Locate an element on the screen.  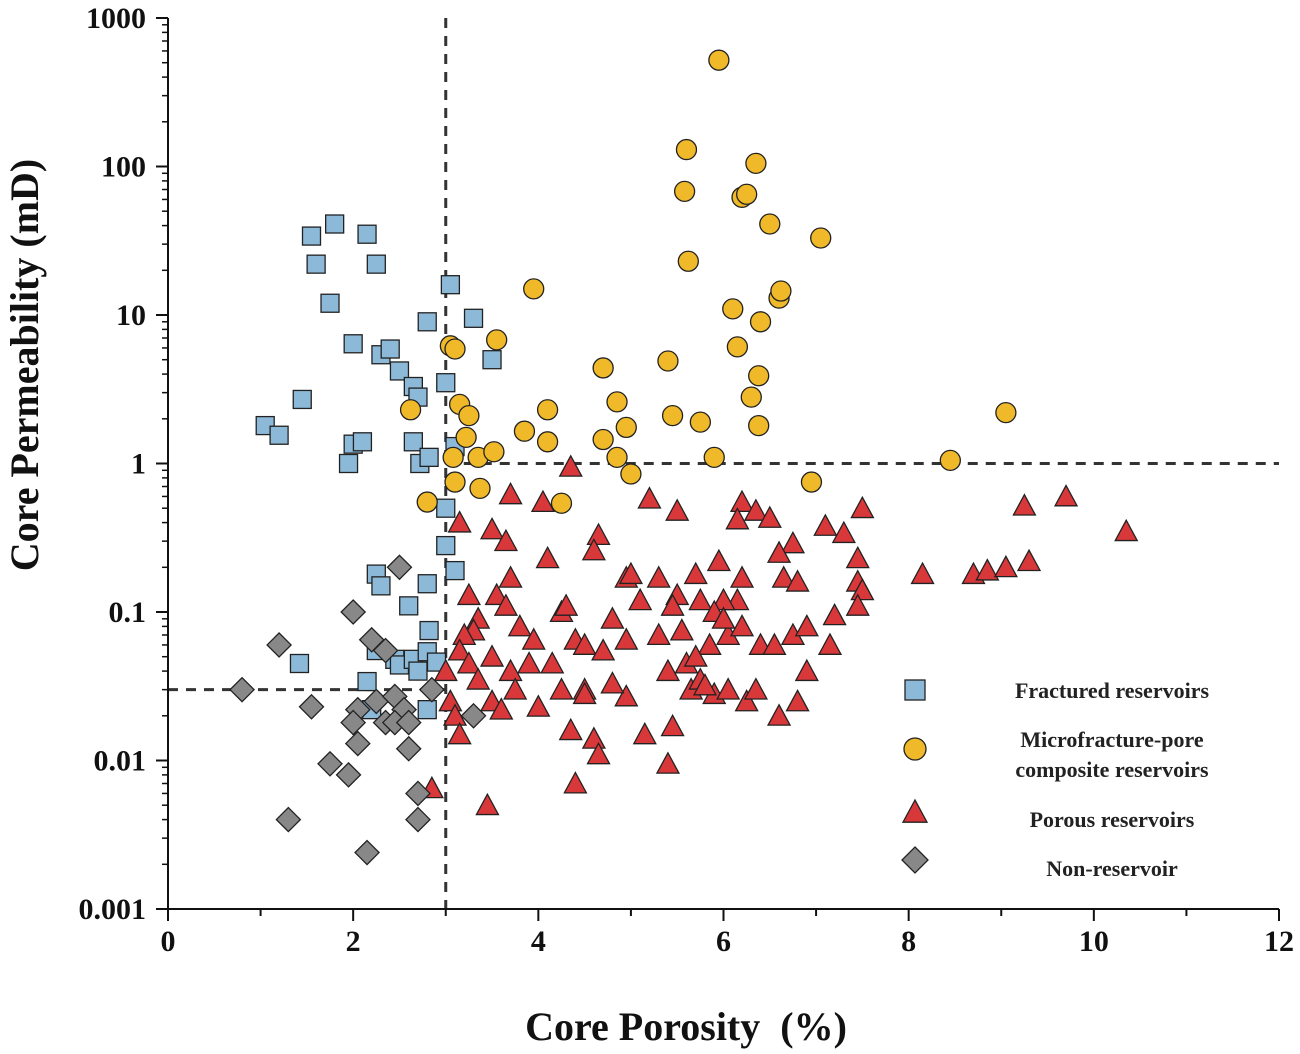
x-tick-label: 12 is located at coordinates (1279, 941).